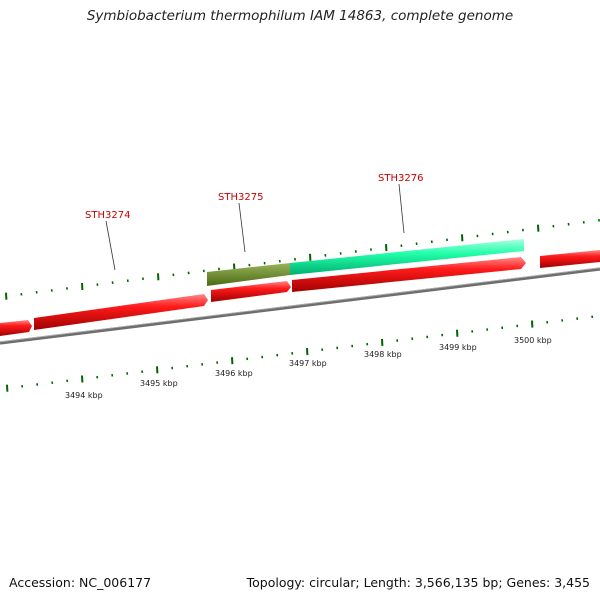 Image resolution: width=600 pixels, height=600 pixels. Describe the element at coordinates (80, 582) in the screenshot. I see `accession-text: Accession: NC_006177` at that location.